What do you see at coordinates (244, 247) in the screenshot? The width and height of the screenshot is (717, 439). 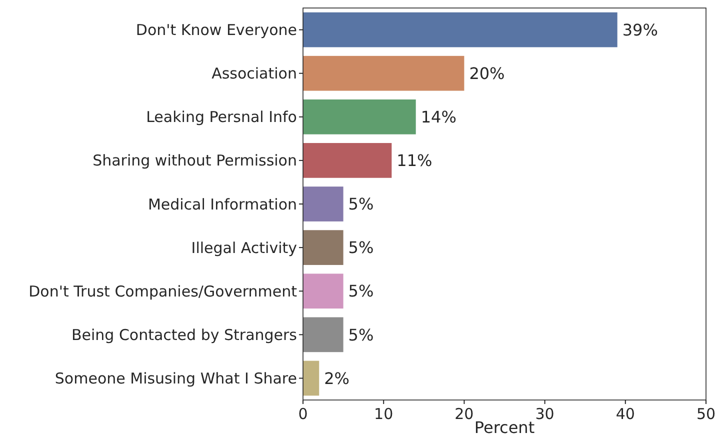 I see `y-tick-label: Illegal Activity` at bounding box center [244, 247].